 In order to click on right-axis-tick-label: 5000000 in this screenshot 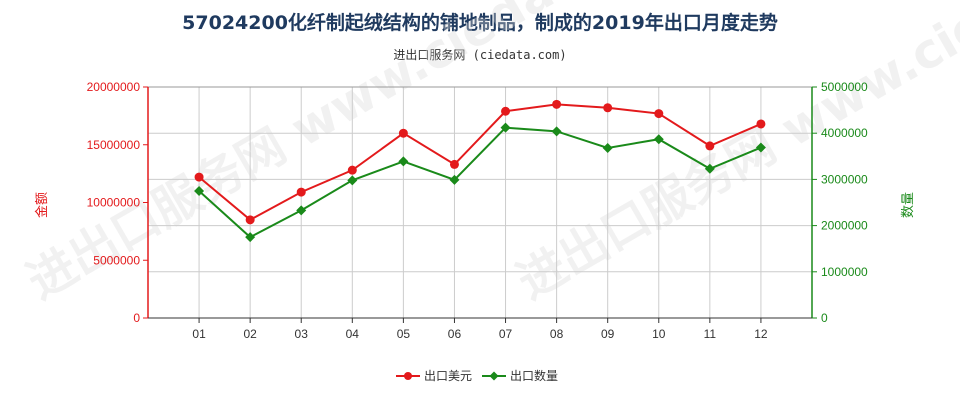, I will do `click(844, 87)`.